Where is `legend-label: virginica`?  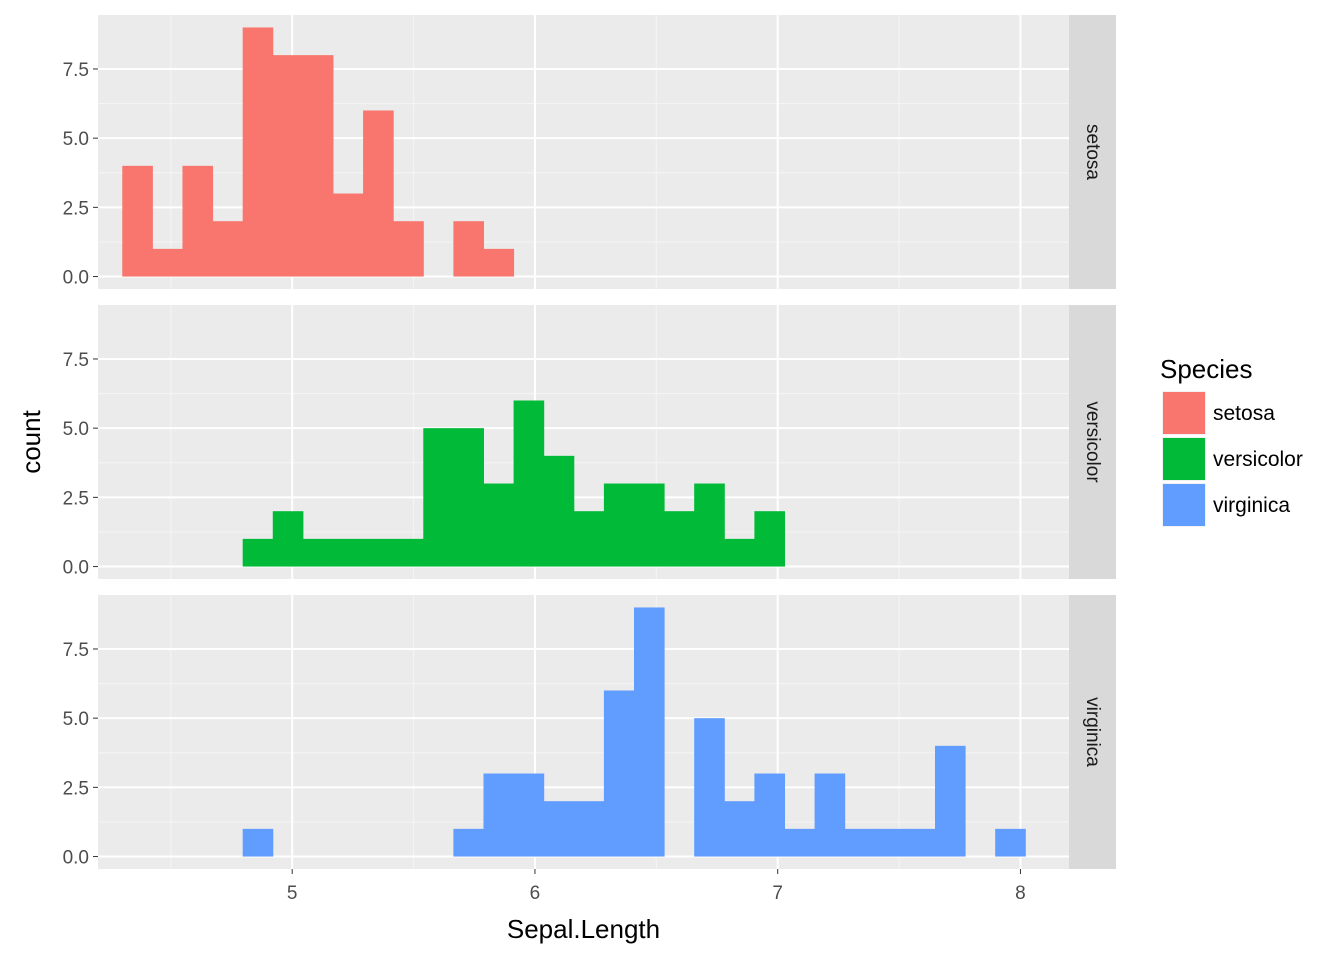 legend-label: virginica is located at coordinates (1251, 505).